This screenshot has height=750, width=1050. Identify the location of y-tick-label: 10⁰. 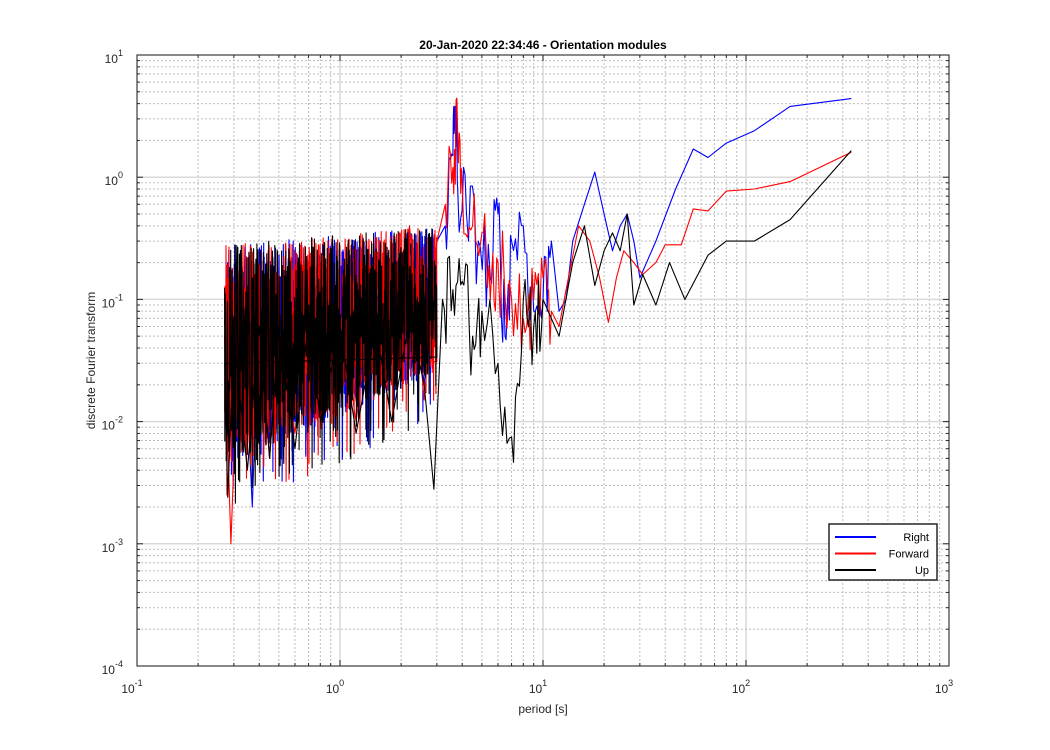
(114, 179).